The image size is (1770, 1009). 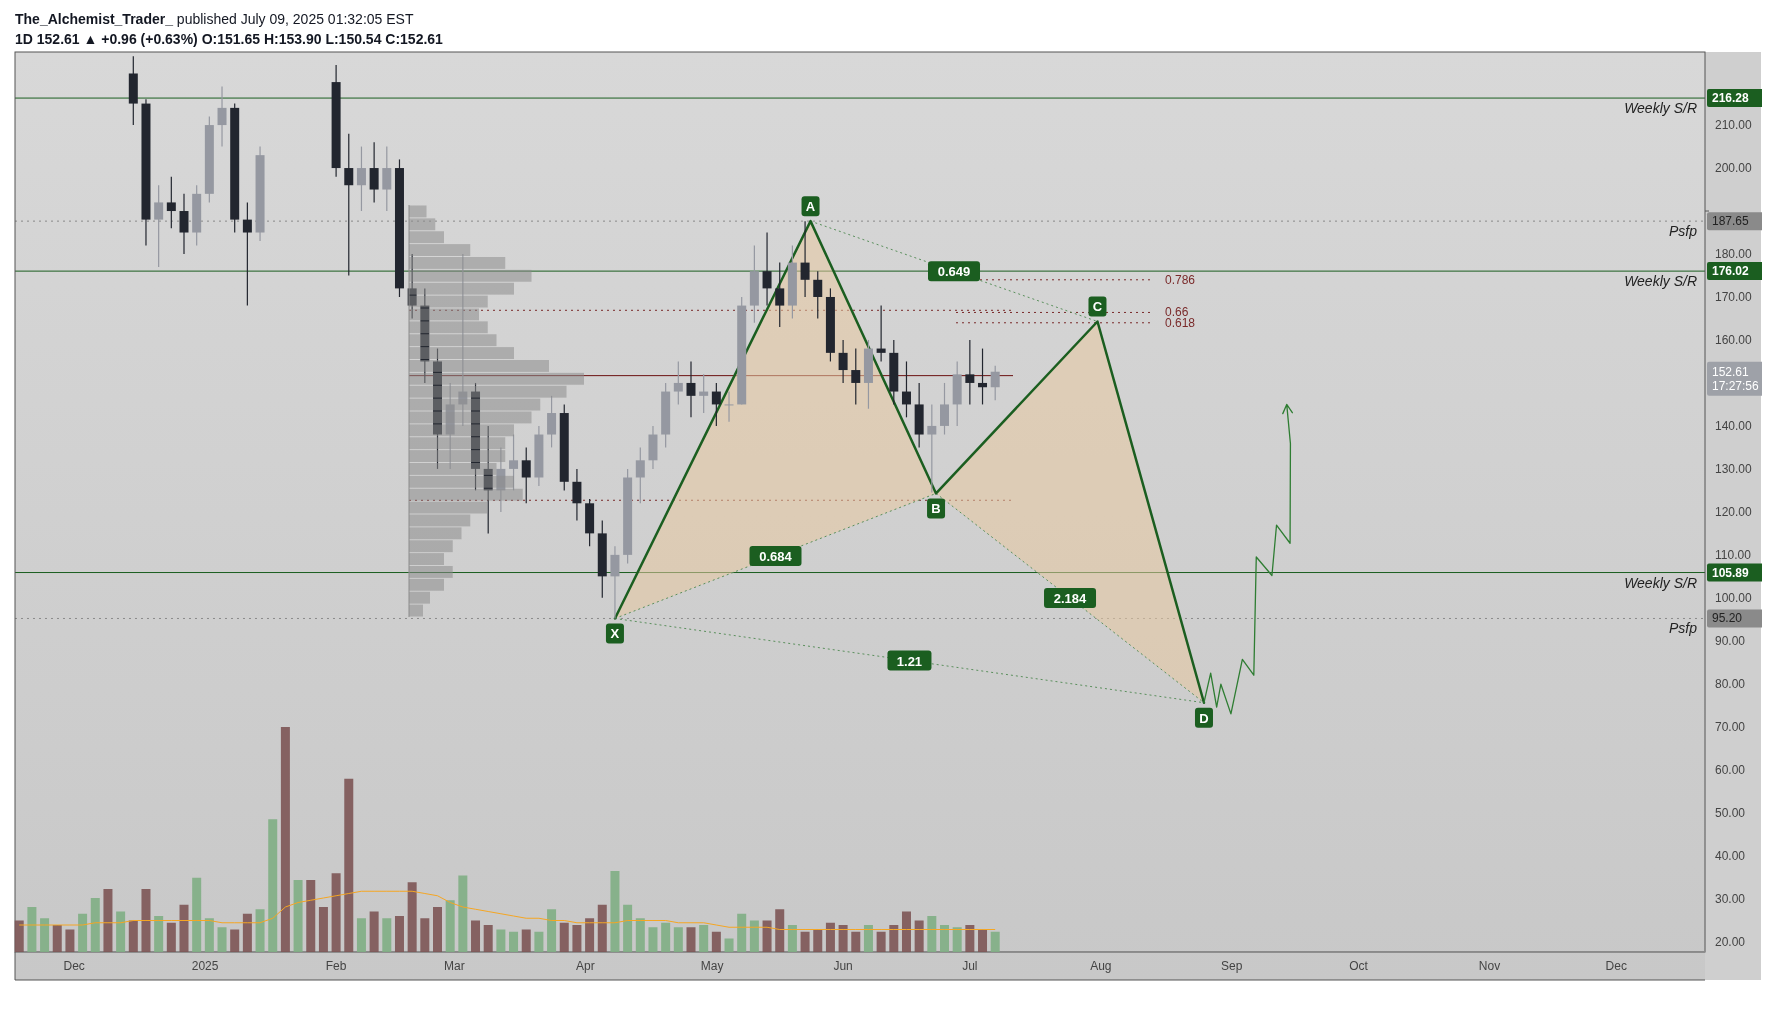 What do you see at coordinates (1730, 726) in the screenshot?
I see `y-tick-label: 70.00` at bounding box center [1730, 726].